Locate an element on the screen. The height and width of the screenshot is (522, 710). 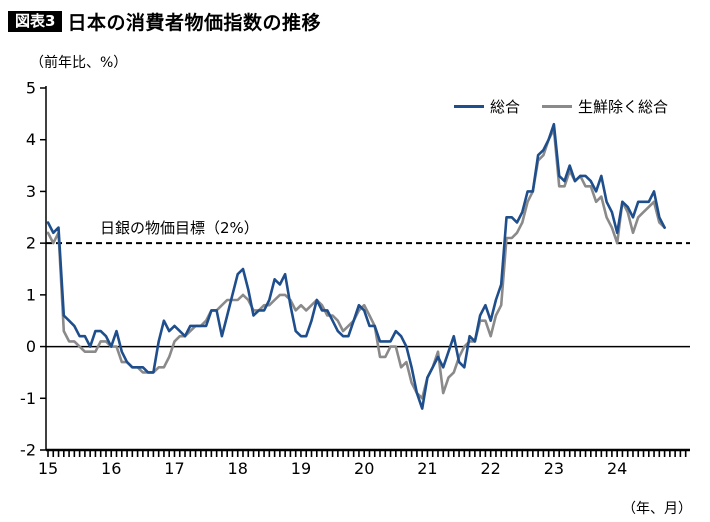
chart-legend: 総合 生鮮除く総合 is located at coordinates (560, 106).